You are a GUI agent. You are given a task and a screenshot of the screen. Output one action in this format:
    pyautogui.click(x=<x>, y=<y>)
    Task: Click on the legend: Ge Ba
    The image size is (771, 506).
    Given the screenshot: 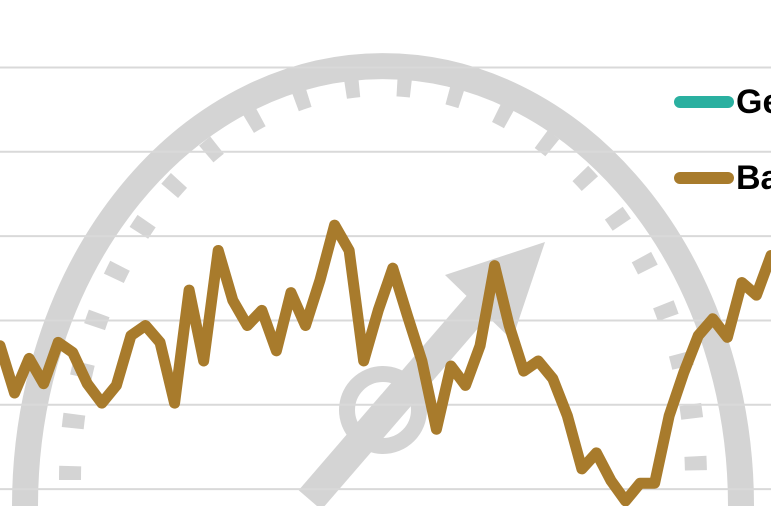 What is the action you would take?
    pyautogui.click(x=722, y=140)
    